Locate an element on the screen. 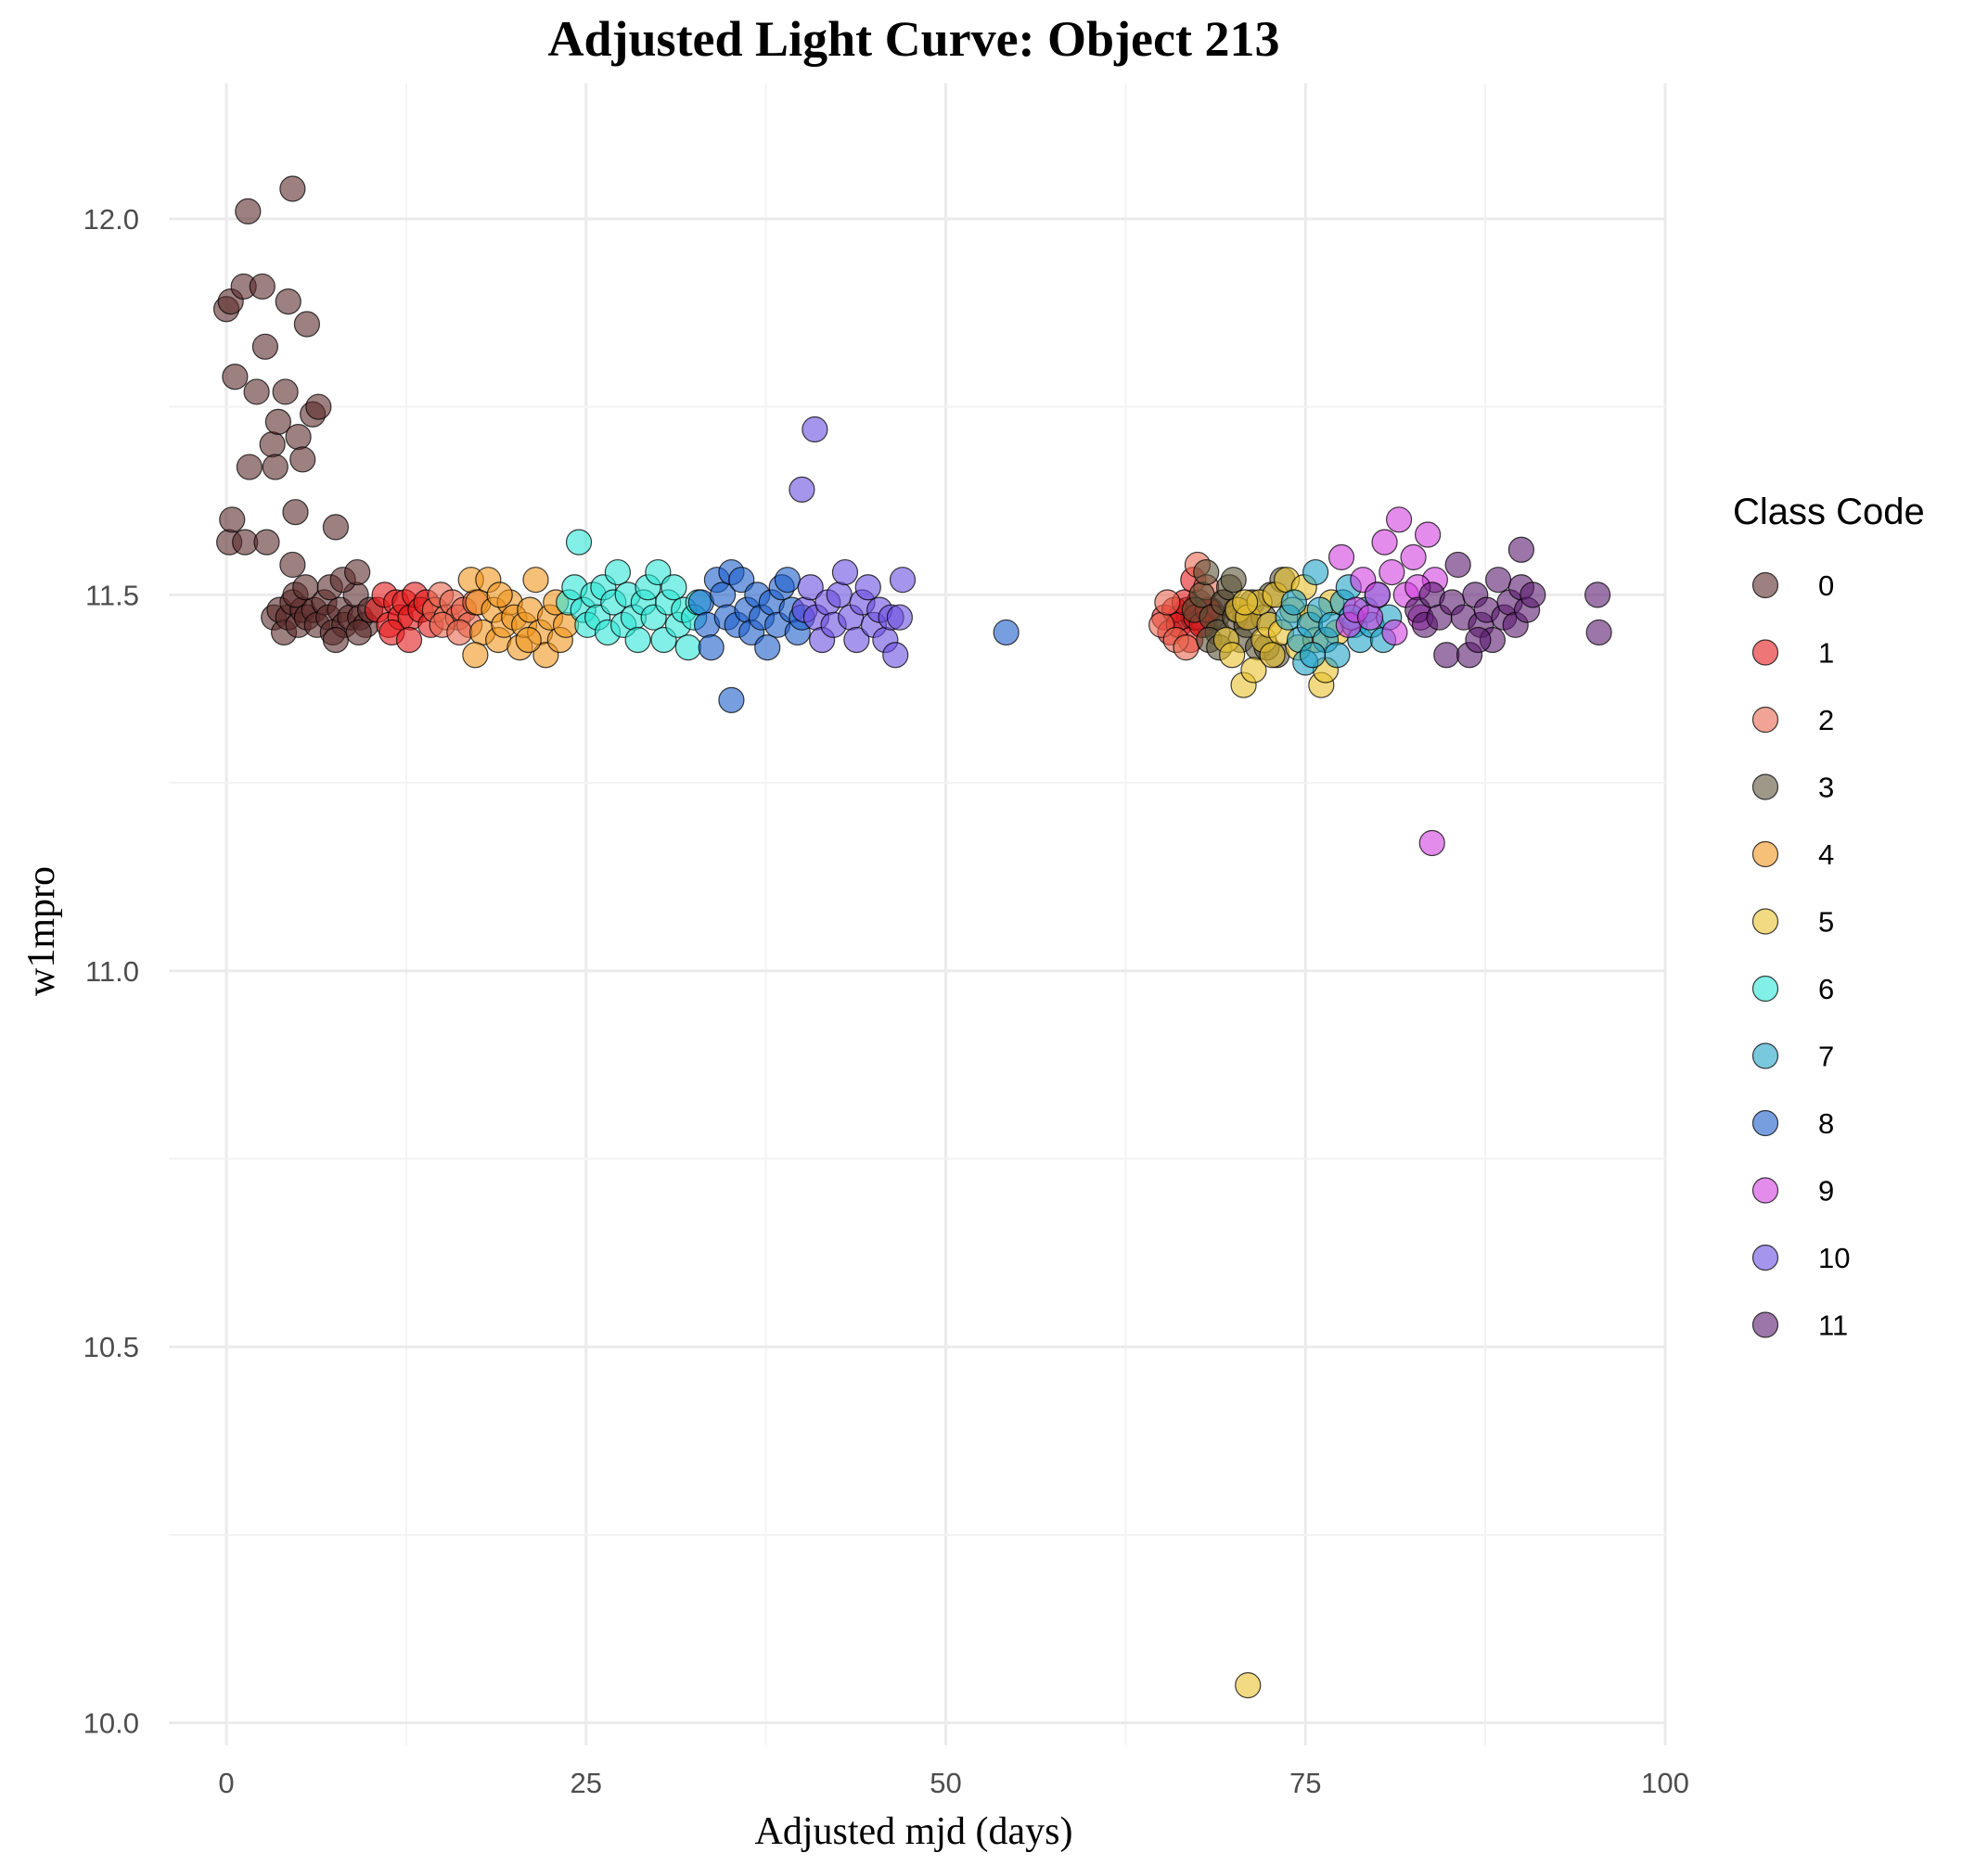 This screenshot has width=1988, height=1866. y-tick-label: 11.0 is located at coordinates (112, 971).